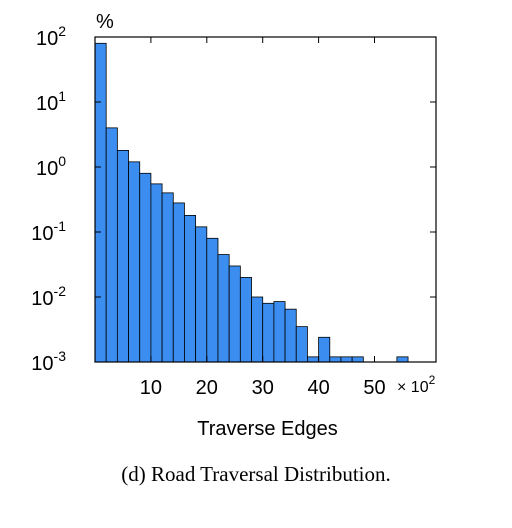 The width and height of the screenshot is (512, 528). What do you see at coordinates (48, 361) in the screenshot?
I see `y-tick-label-5: 10⁻³` at bounding box center [48, 361].